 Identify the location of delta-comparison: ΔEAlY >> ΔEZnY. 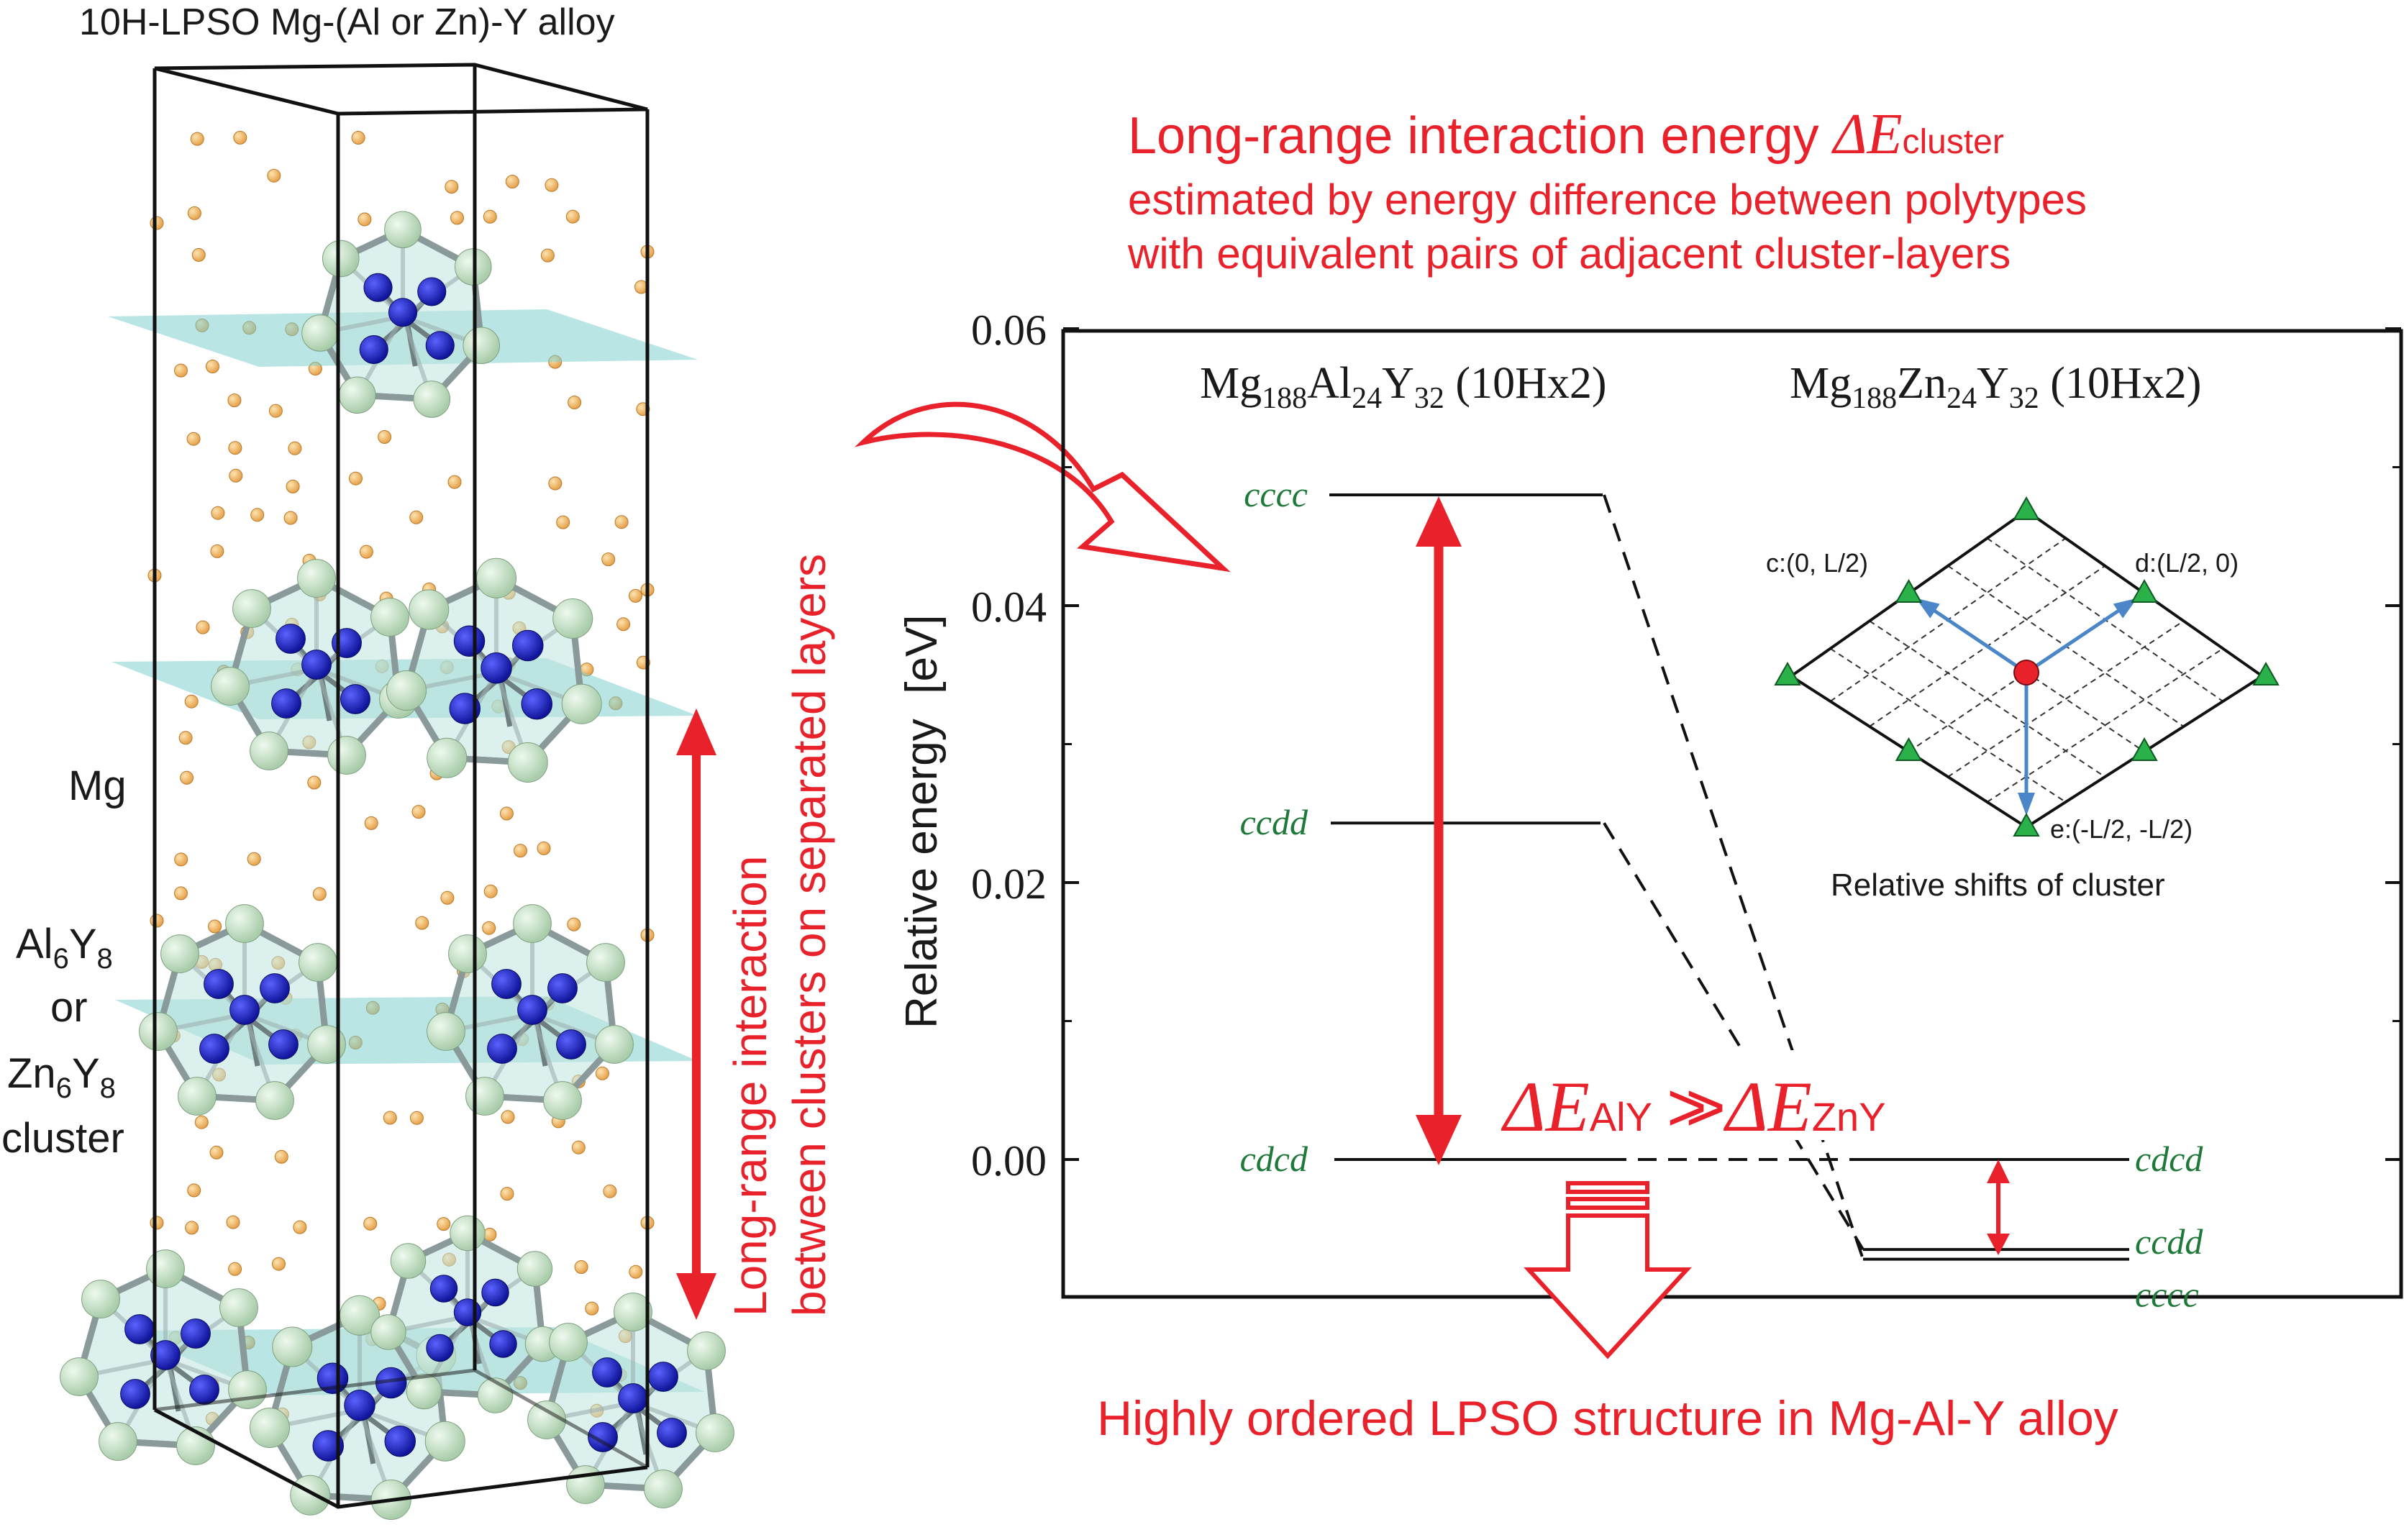
(1798, 1098).